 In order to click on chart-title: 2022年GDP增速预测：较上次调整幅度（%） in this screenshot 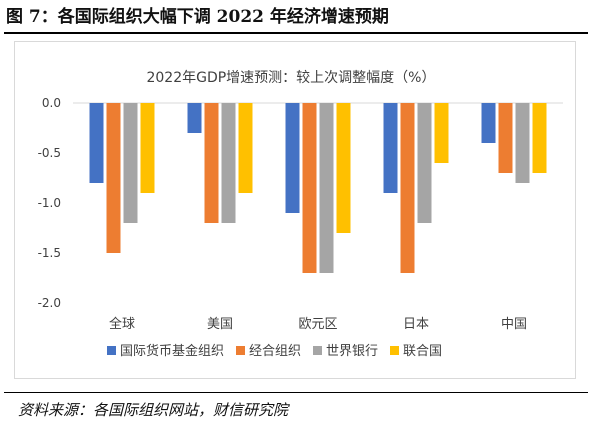, I will do `click(290, 78)`.